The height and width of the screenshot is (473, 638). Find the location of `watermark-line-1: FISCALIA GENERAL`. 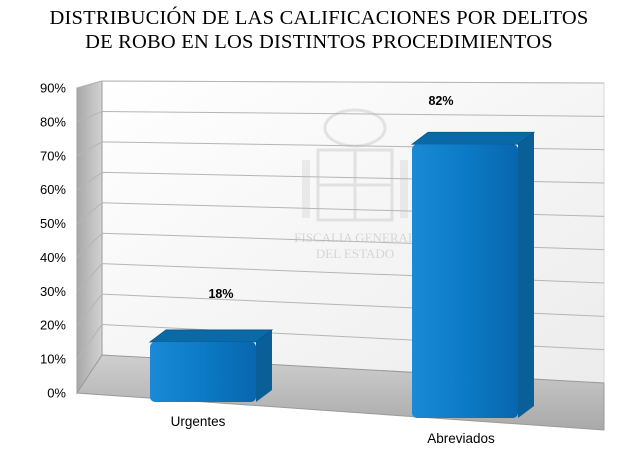

watermark-line-1: FISCALIA GENERAL is located at coordinates (355, 237).